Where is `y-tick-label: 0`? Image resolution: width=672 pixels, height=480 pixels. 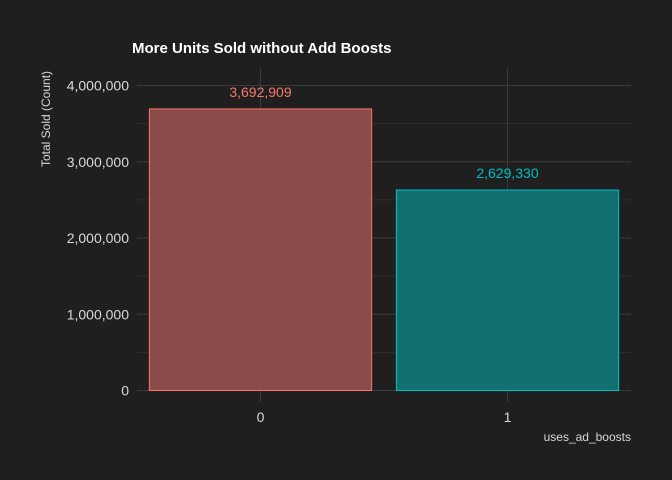
y-tick-label: 0 is located at coordinates (125, 391).